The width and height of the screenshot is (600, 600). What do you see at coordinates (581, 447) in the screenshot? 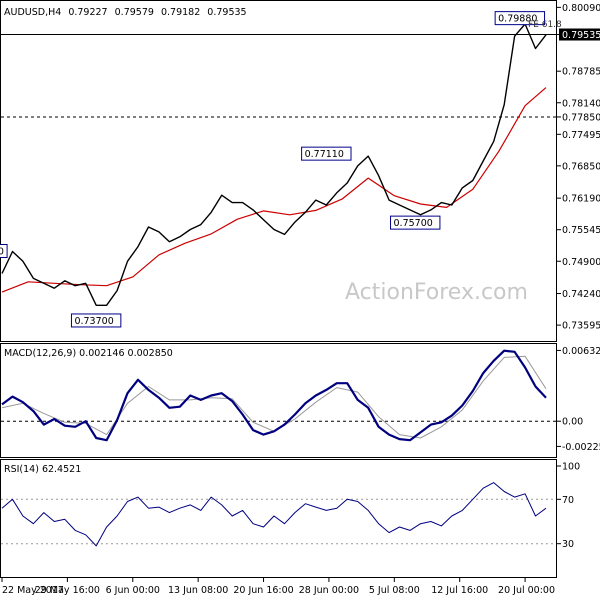
I see `macd-axis-tick-label: -0.002253` at bounding box center [581, 447].